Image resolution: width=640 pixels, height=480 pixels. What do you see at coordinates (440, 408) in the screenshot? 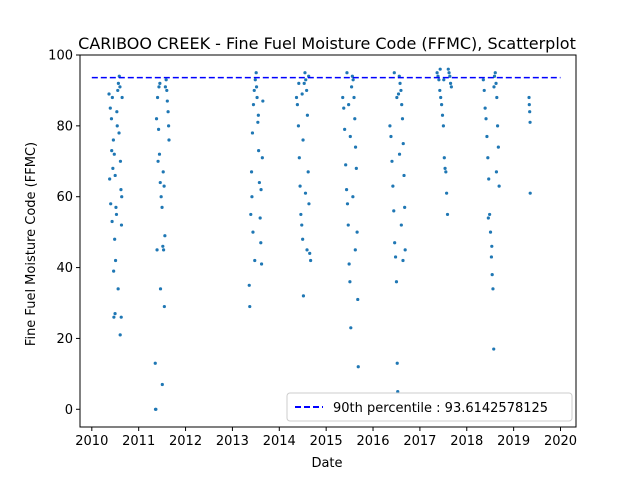
I see `legend-label: 90th percentile : 93.6142578125` at bounding box center [440, 408].